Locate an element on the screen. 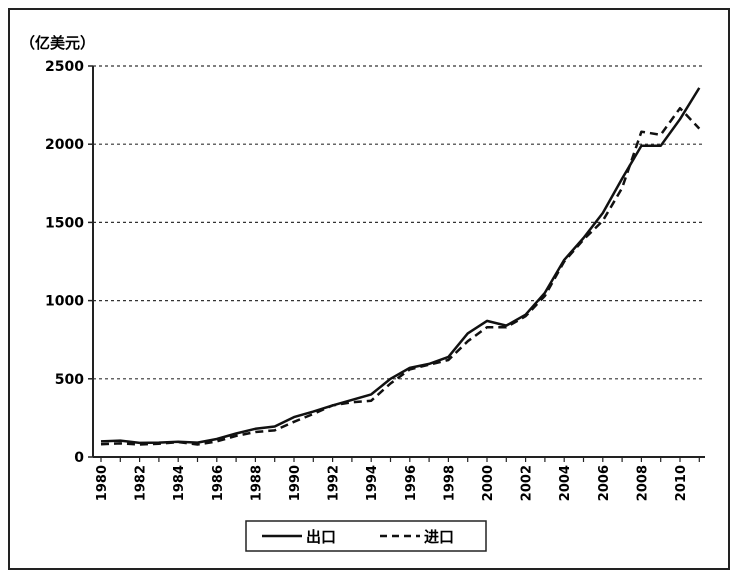  x-tick-label: 1990 is located at coordinates (295, 483).